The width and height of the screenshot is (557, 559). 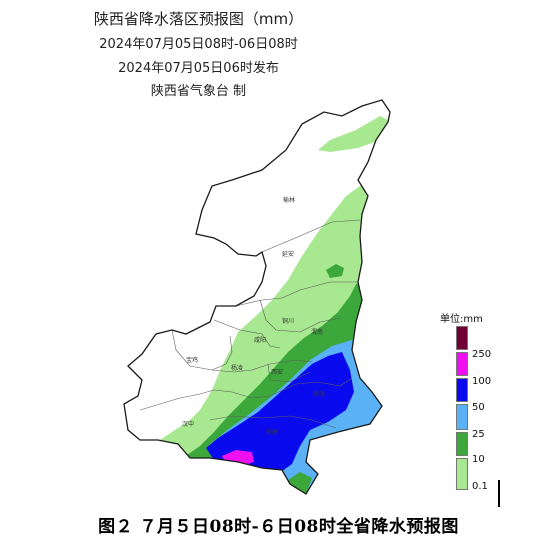 What do you see at coordinates (288, 321) in the screenshot?
I see `city-label-tongchuan: 铜川` at bounding box center [288, 321].